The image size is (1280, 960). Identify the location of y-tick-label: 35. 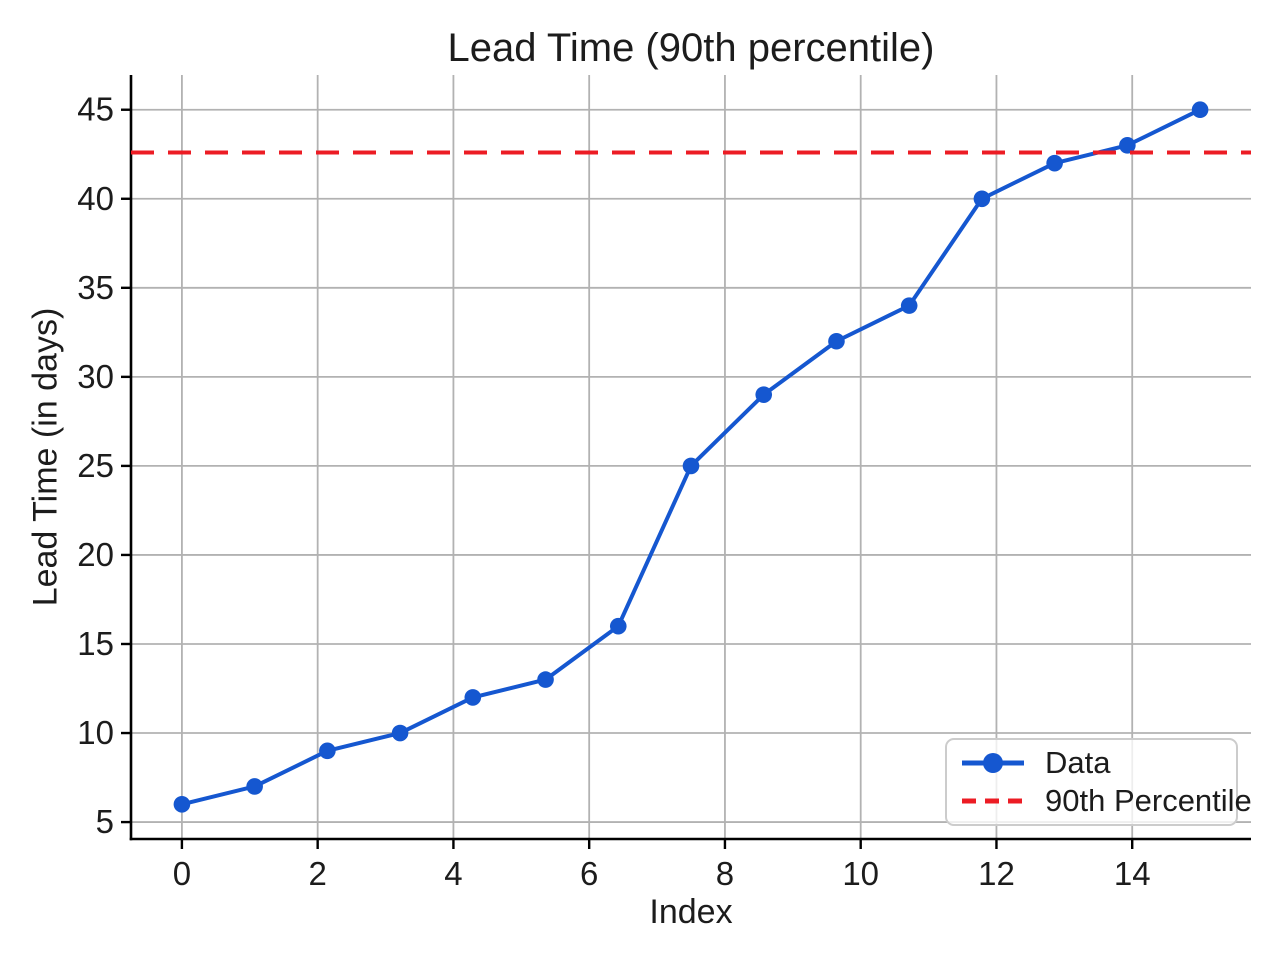
(95, 287).